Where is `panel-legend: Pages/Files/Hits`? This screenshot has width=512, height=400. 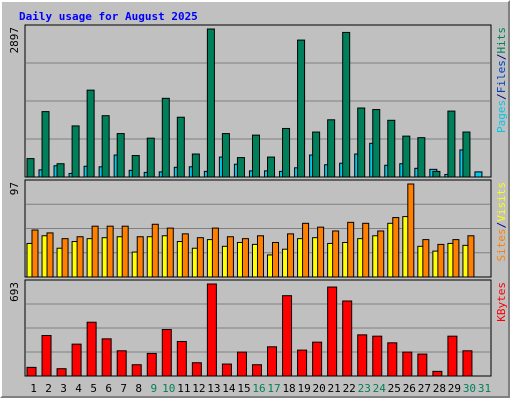 panel-legend: Pages/Files/Hits is located at coordinates (501, 80).